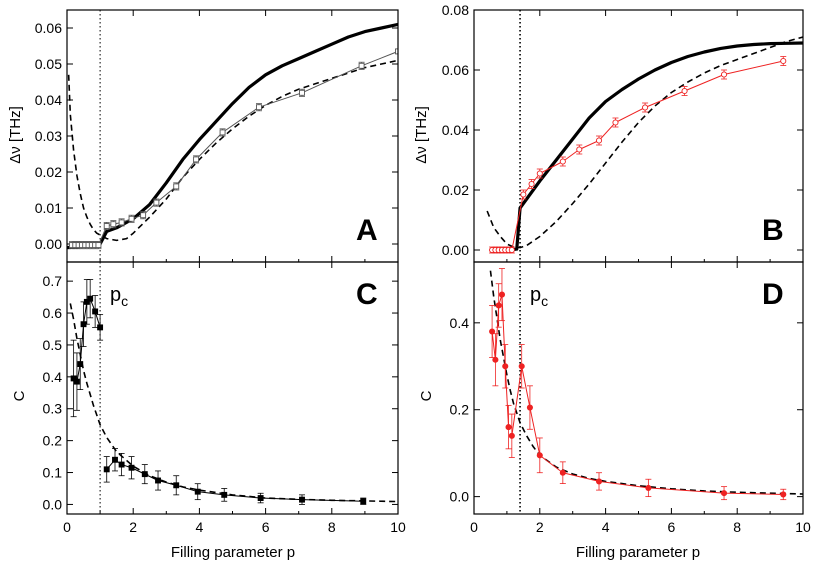 This screenshot has height=571, width=817. I want to click on y-tick-label-d-1: 0.2, so click(460, 410).